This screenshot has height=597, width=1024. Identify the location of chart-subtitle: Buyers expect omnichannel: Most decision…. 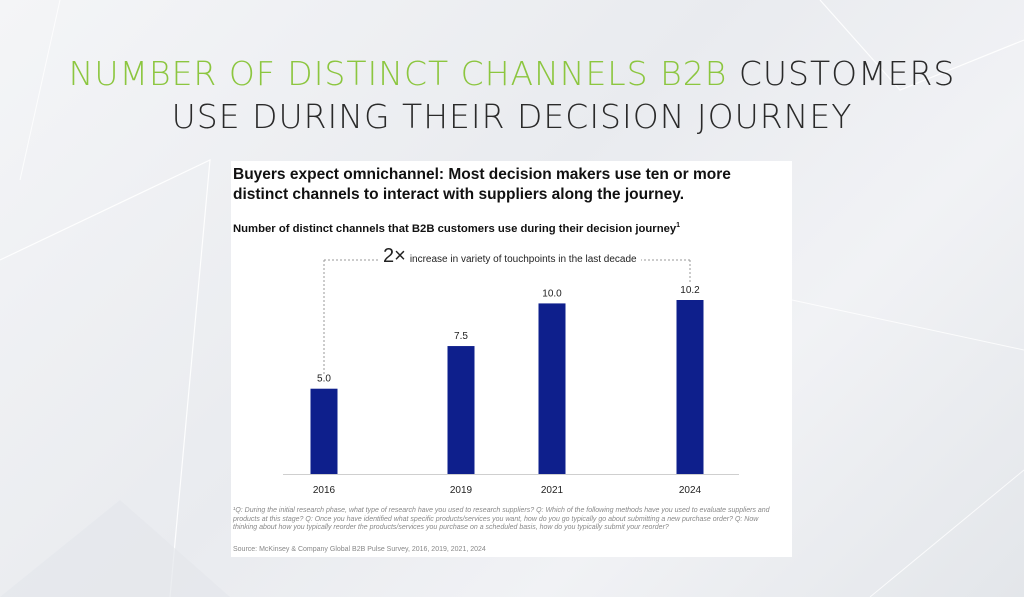
(482, 184).